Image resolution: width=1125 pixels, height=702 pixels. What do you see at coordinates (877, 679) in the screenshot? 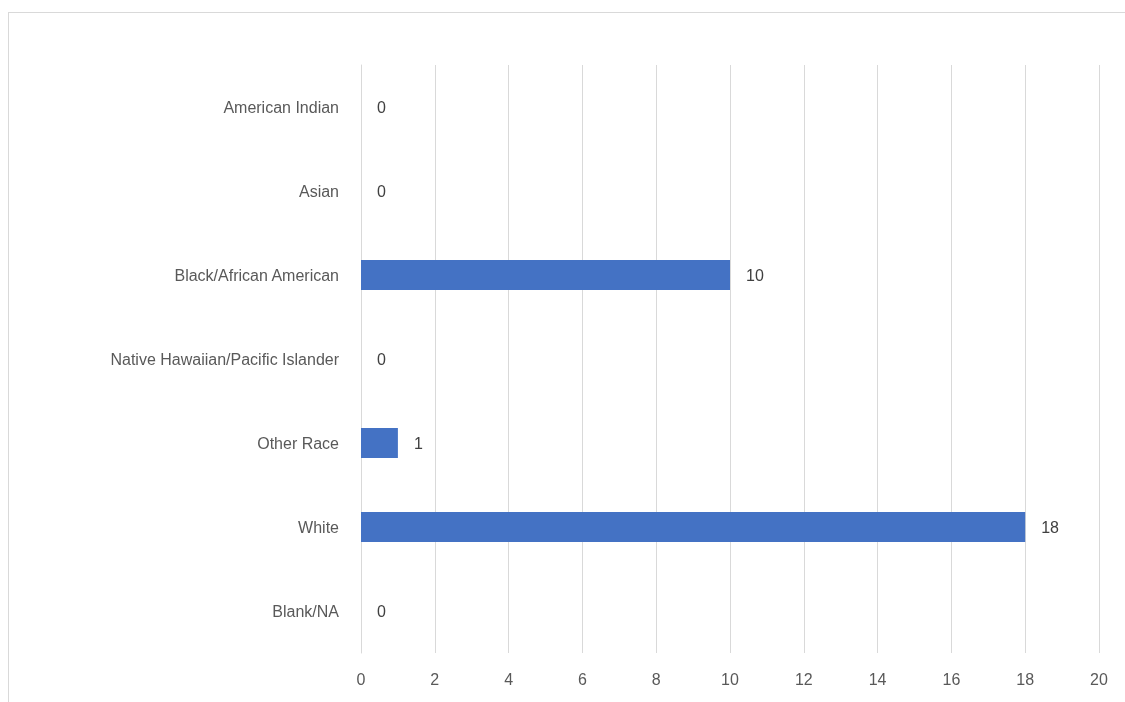
I see `x-tick-label: 14` at bounding box center [877, 679].